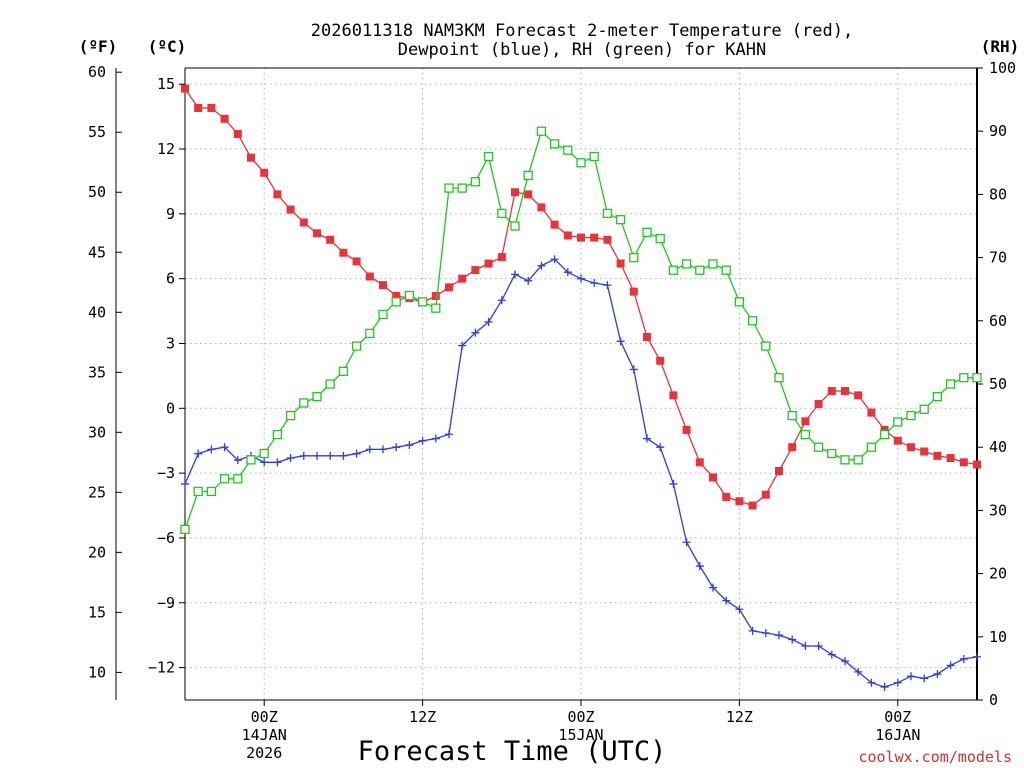 The width and height of the screenshot is (1024, 768). Describe the element at coordinates (264, 735) in the screenshot. I see `x-tick-label: 14JAN` at that location.